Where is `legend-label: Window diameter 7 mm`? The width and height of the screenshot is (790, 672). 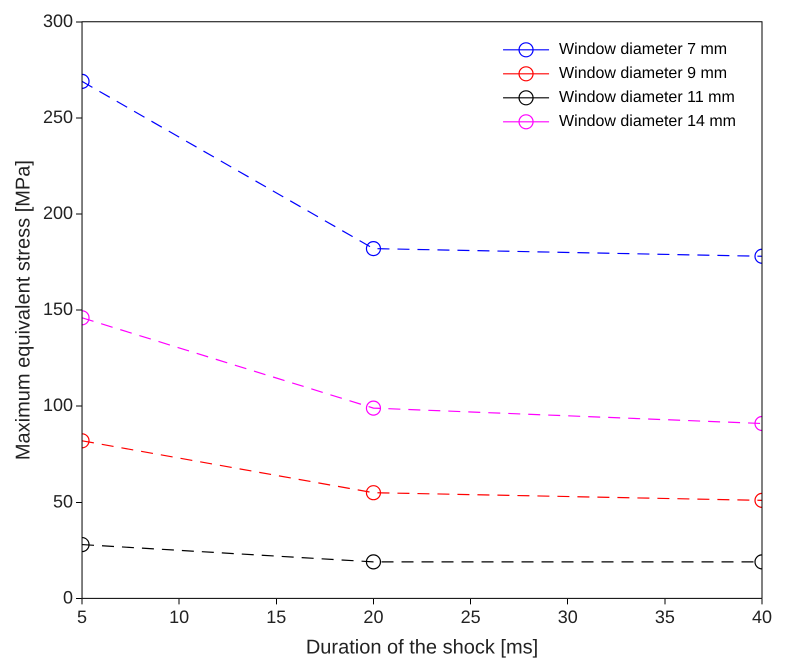 legend-label: Window diameter 7 mm is located at coordinates (643, 49).